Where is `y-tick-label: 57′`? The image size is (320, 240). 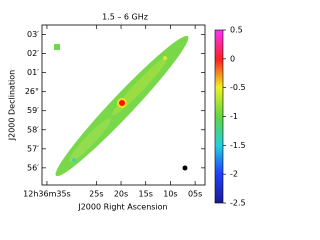 y-tick-label: 57′ is located at coordinates (33, 148).